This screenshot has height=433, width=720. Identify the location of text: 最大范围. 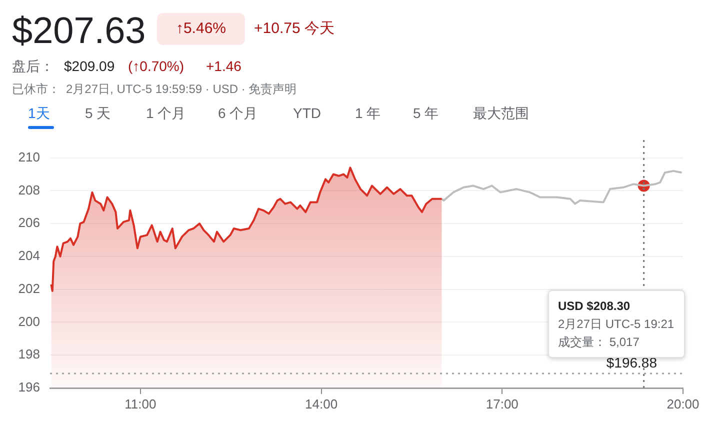
(501, 114).